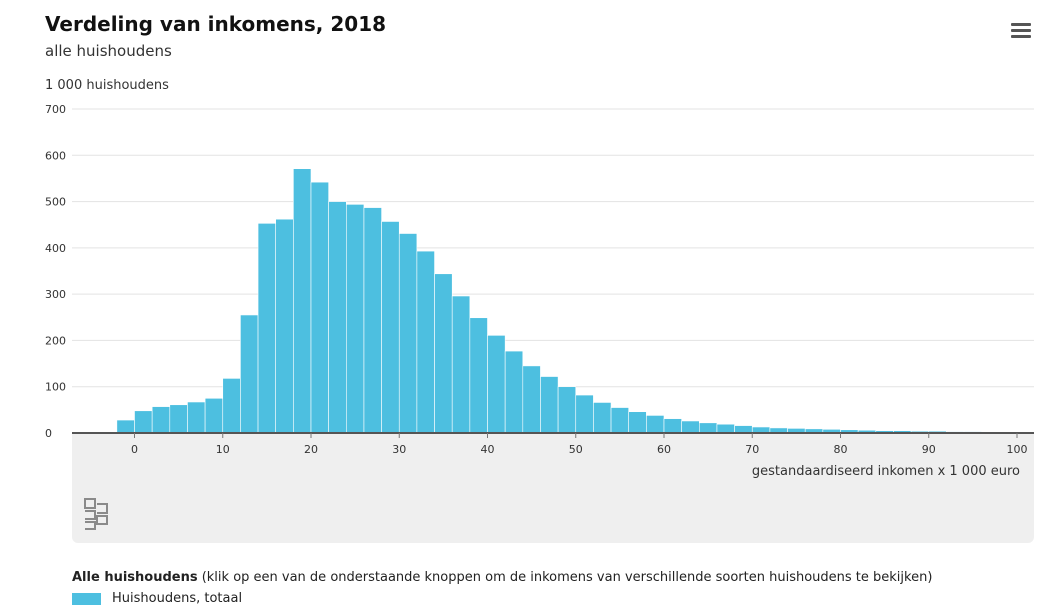  What do you see at coordinates (576, 449) in the screenshot?
I see `x-tick-label: 50` at bounding box center [576, 449].